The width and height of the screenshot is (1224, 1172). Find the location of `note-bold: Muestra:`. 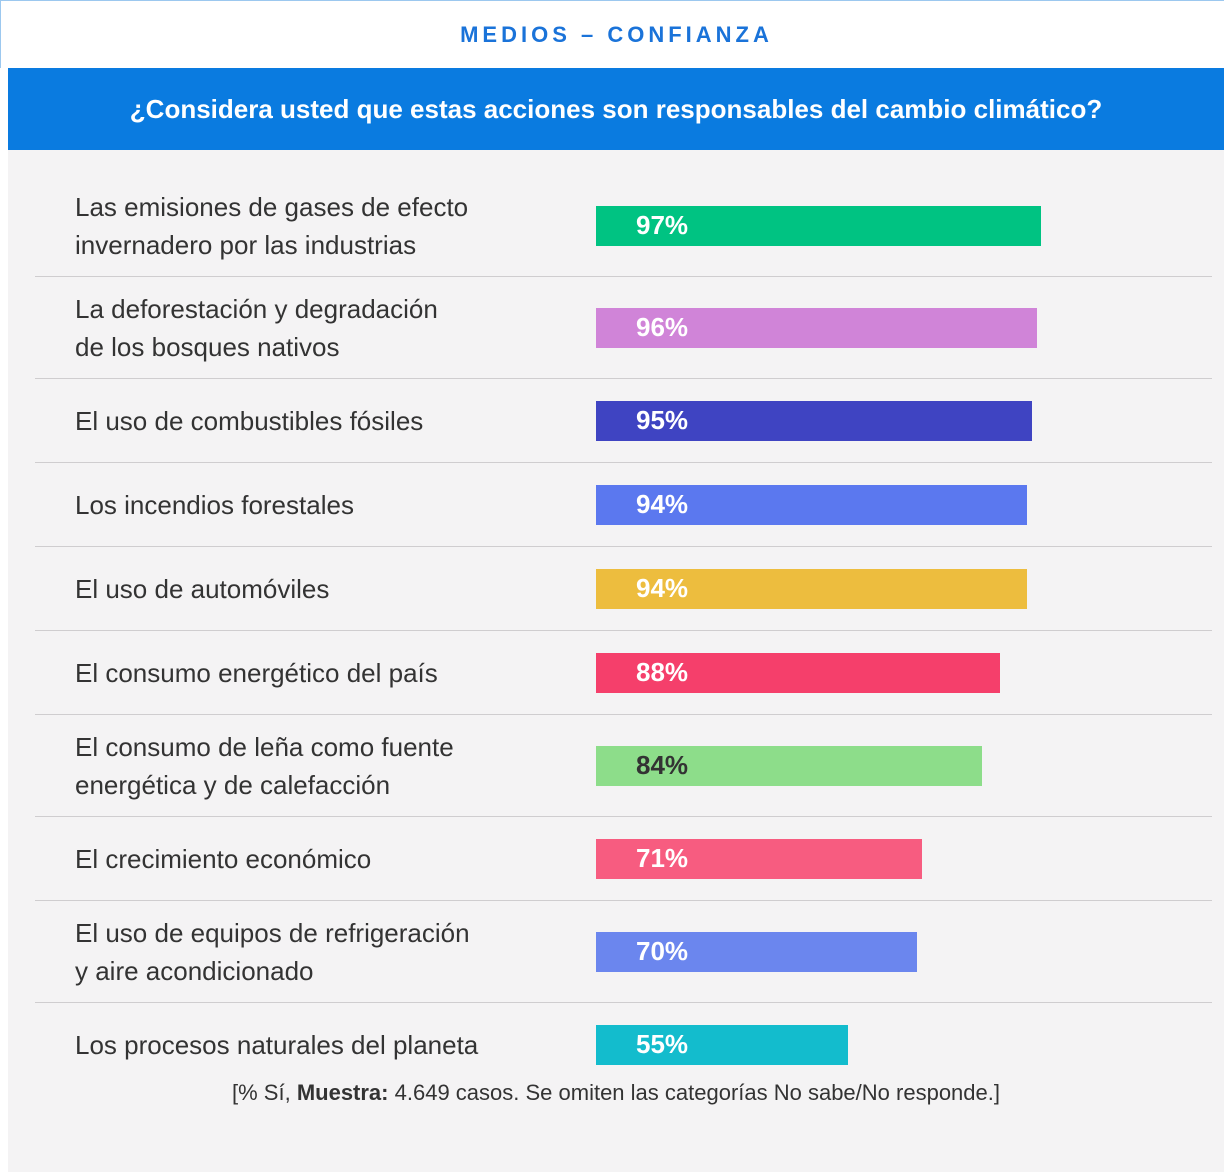

note-bold: Muestra: is located at coordinates (342, 1092).